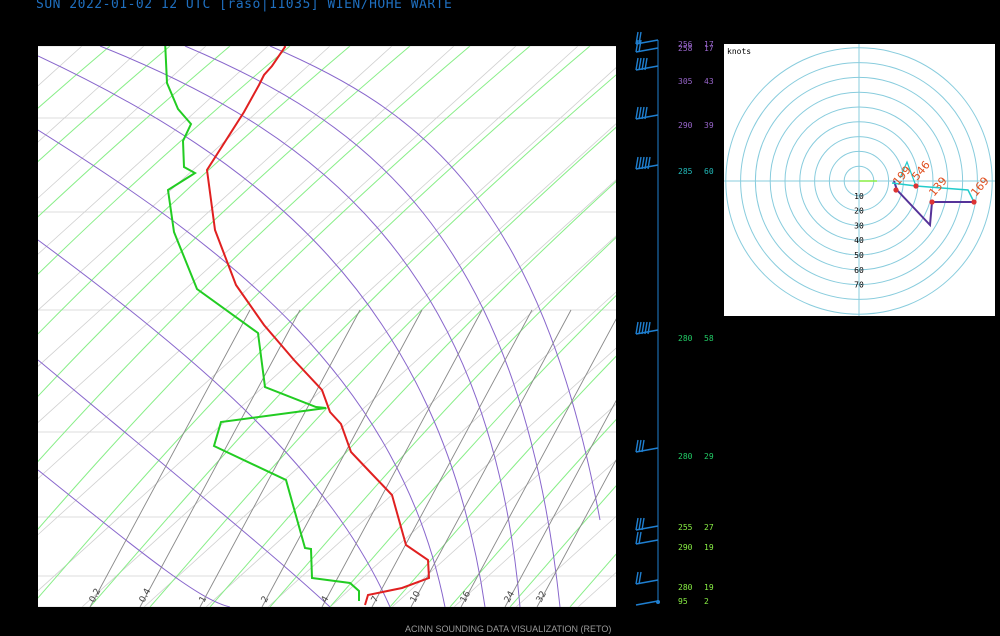  I want to click on hodograph-ring-label: 30, so click(859, 225).